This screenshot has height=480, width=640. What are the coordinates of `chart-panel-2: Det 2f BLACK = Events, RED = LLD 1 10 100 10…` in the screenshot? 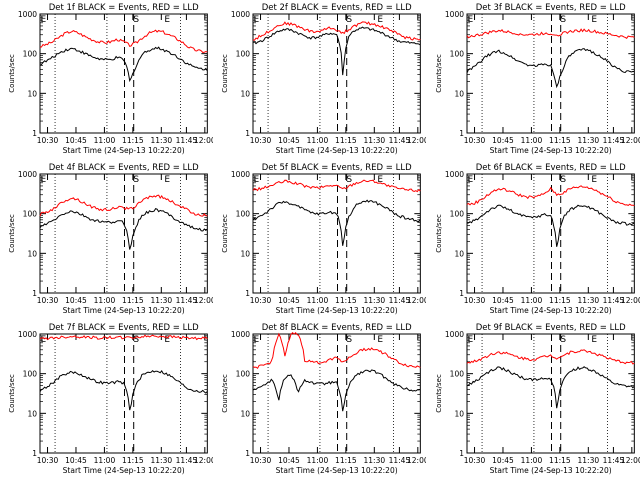 It's located at (323, 79).